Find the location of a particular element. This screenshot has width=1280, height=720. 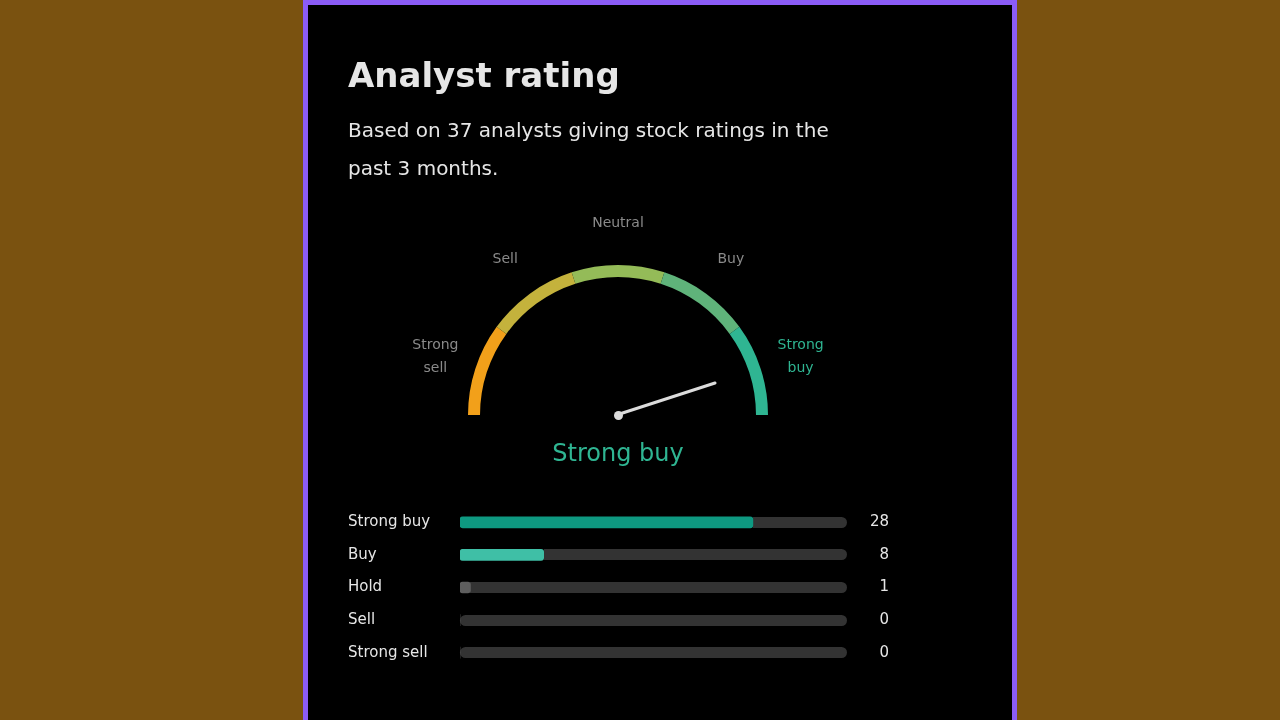

slice-label: Strong sell is located at coordinates (435, 356).